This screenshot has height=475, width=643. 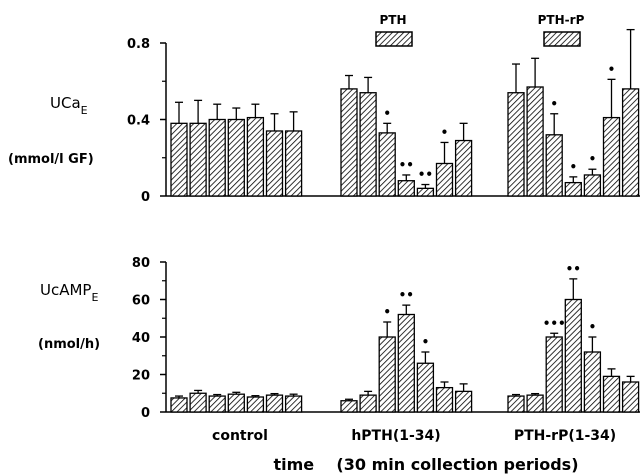 I want to click on bottom-ylabel: UcAMPE, so click(x=69, y=292).